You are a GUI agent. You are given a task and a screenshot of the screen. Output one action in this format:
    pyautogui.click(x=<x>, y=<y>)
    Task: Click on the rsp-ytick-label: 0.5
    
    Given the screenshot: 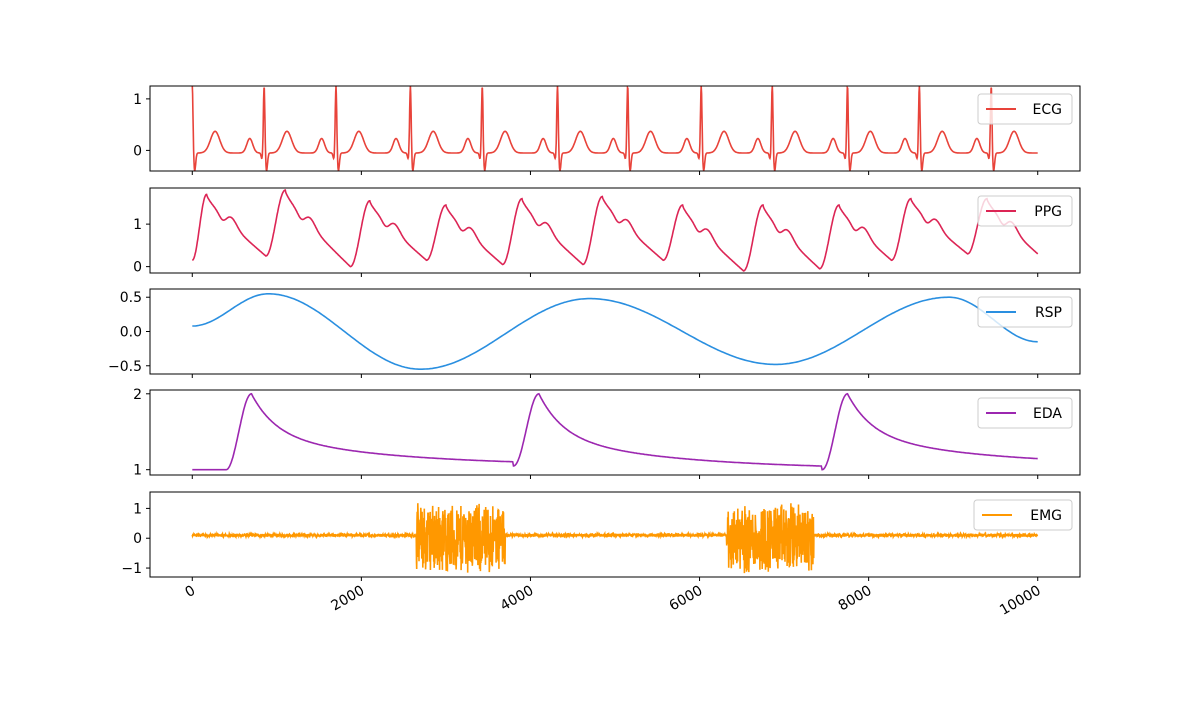 What is the action you would take?
    pyautogui.click(x=131, y=298)
    